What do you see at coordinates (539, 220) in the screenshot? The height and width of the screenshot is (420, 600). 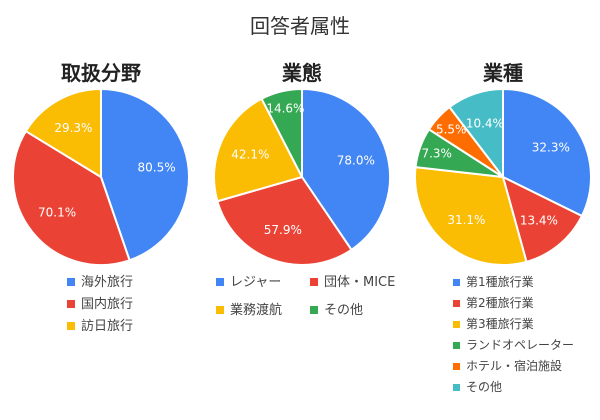 I see `slice-value-label: 13.4%` at bounding box center [539, 220].